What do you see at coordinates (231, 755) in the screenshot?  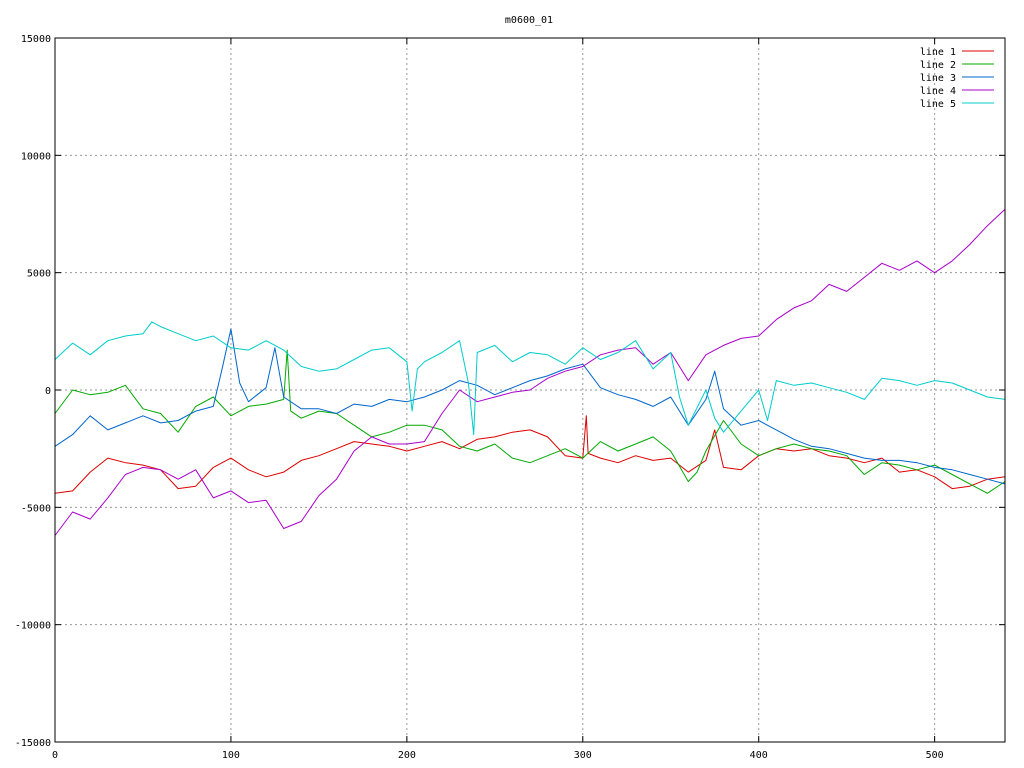 I see `x-tick-label: 100` at bounding box center [231, 755].